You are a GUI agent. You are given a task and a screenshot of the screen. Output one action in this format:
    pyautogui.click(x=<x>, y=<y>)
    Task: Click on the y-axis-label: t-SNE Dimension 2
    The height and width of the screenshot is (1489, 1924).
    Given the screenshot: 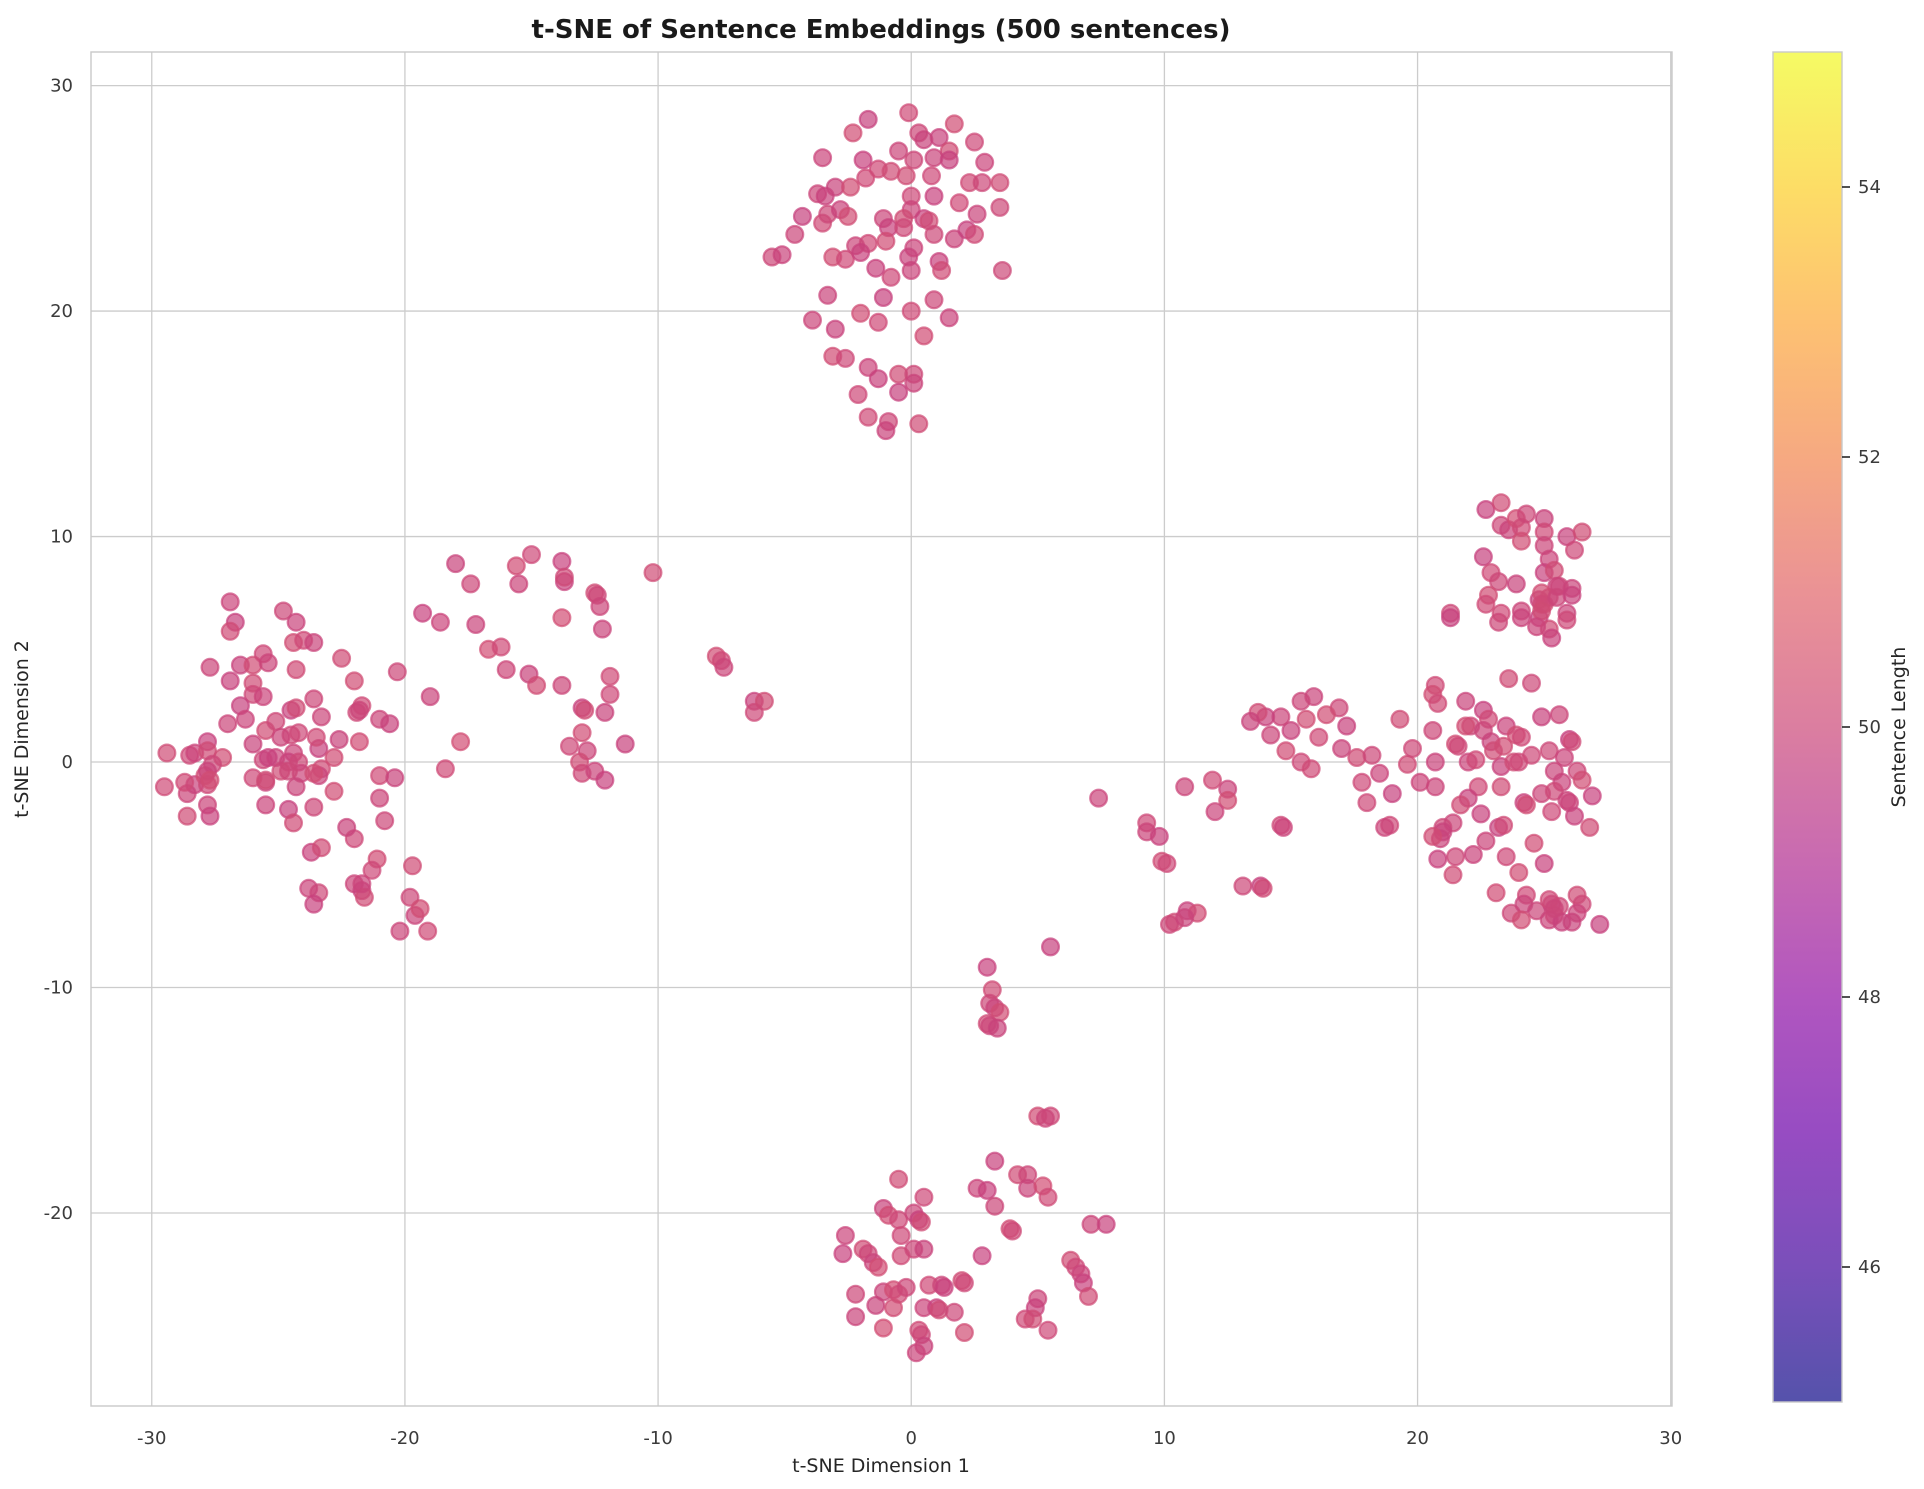 What is the action you would take?
    pyautogui.click(x=22, y=729)
    